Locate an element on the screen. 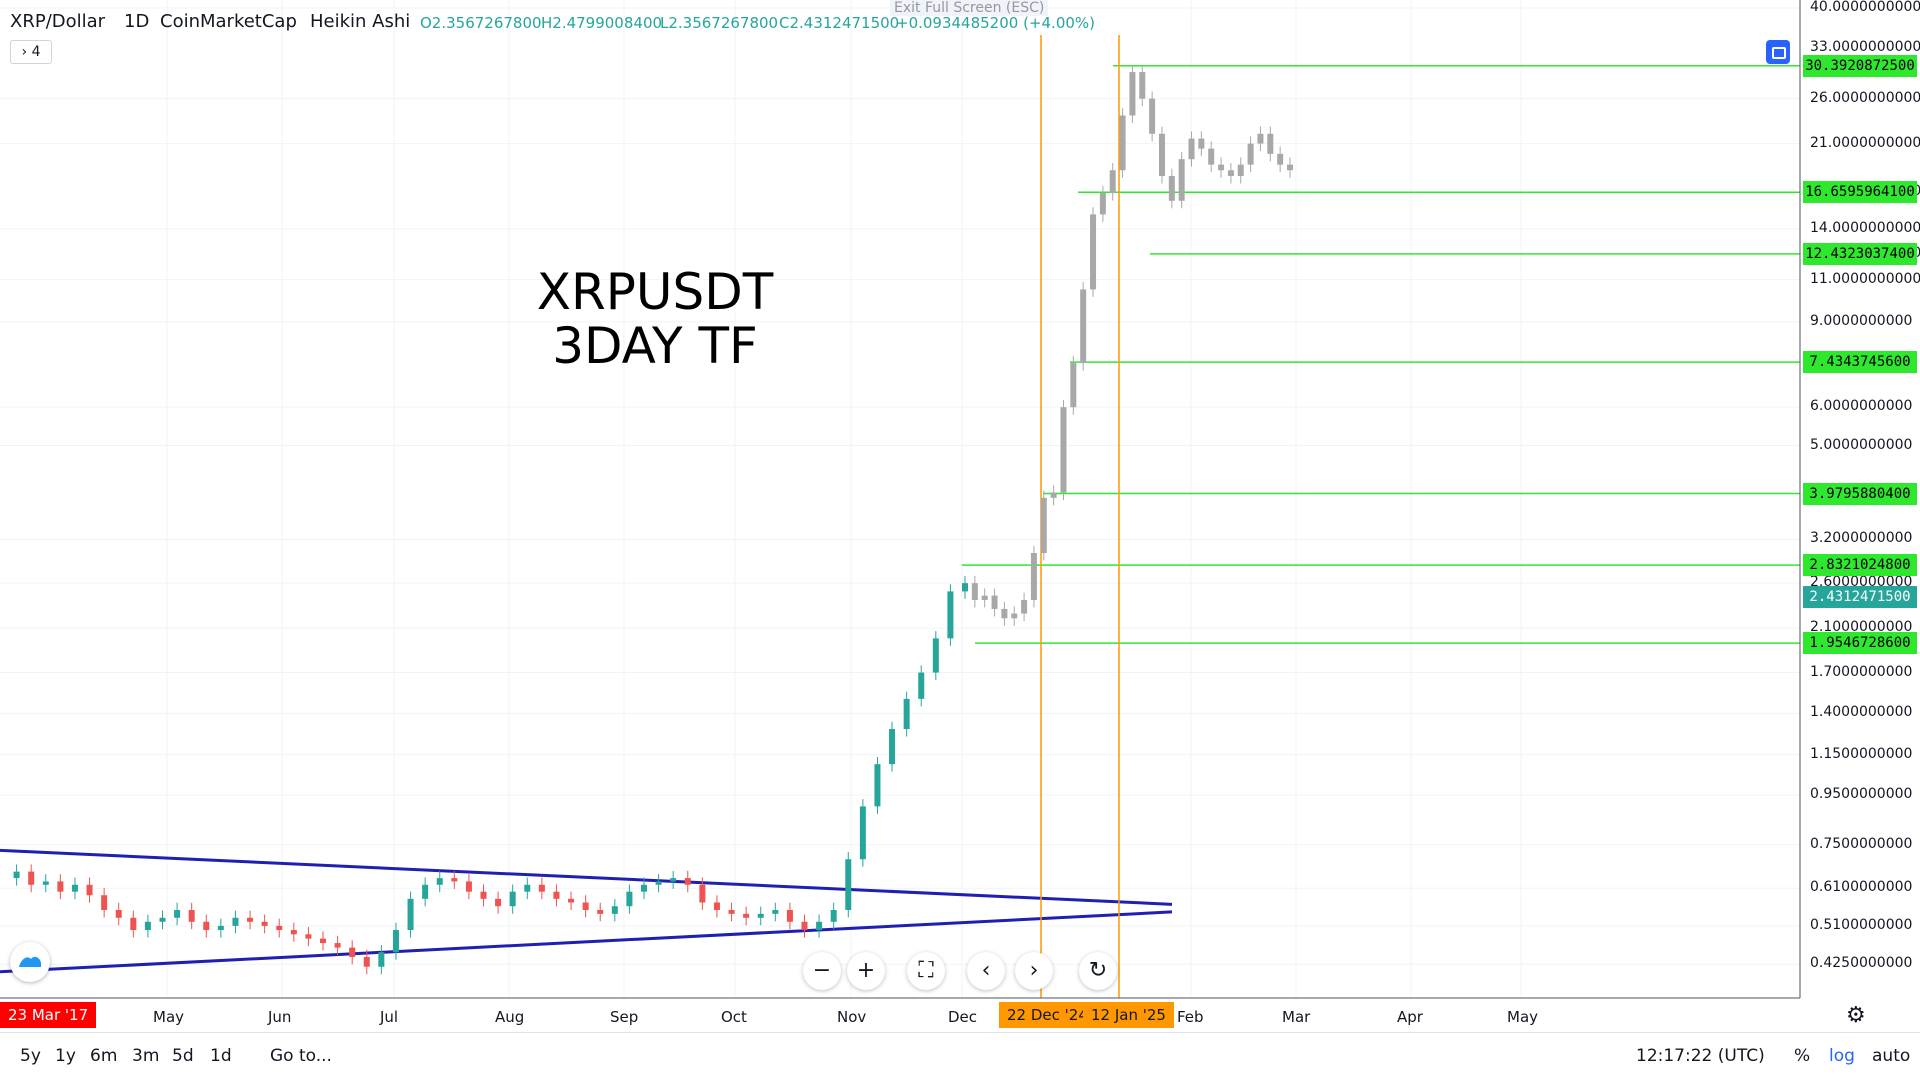 This screenshot has height=1081, width=1920. y-tick-label: 5.0000000000 is located at coordinates (1861, 444).